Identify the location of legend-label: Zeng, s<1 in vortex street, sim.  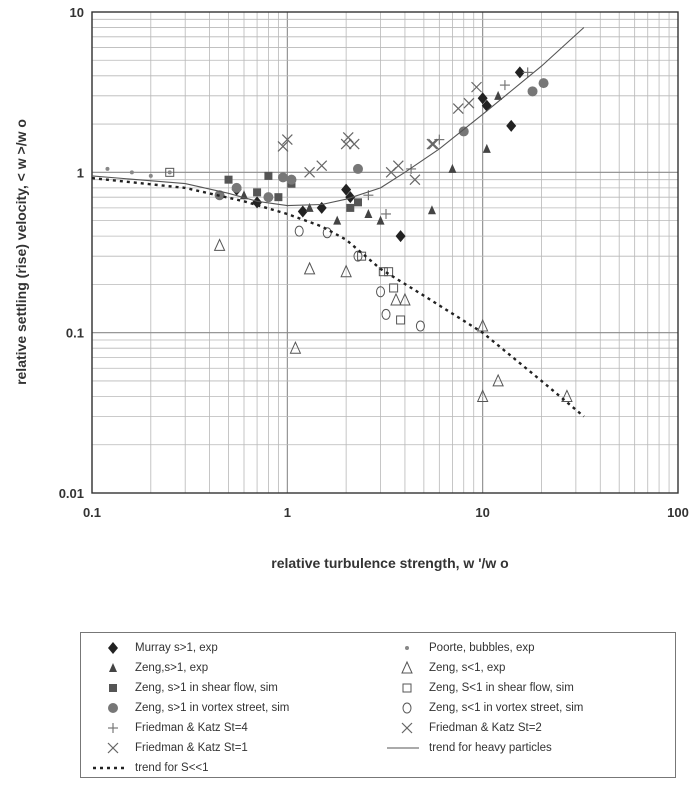
(506, 708).